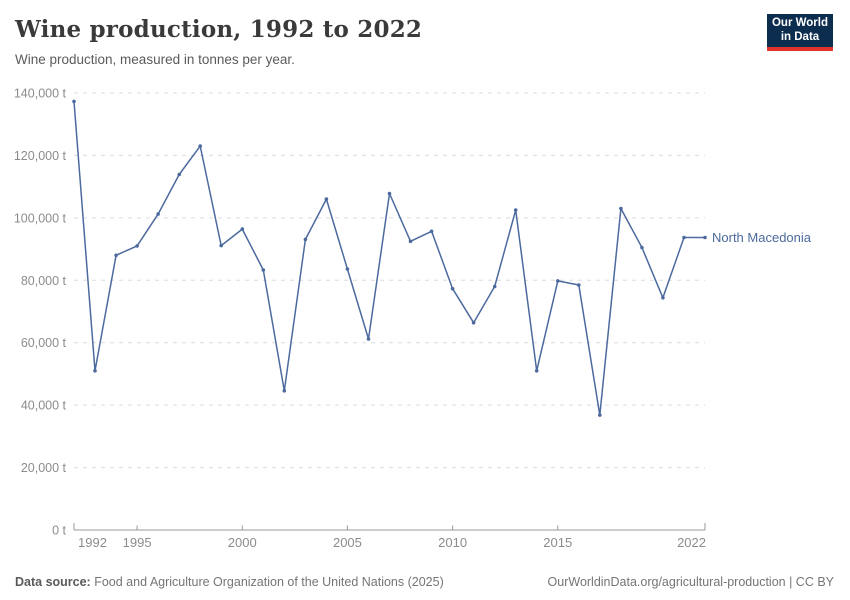  Describe the element at coordinates (219, 29) in the screenshot. I see `chart-title: Wine production, 1992 to 2022` at that location.